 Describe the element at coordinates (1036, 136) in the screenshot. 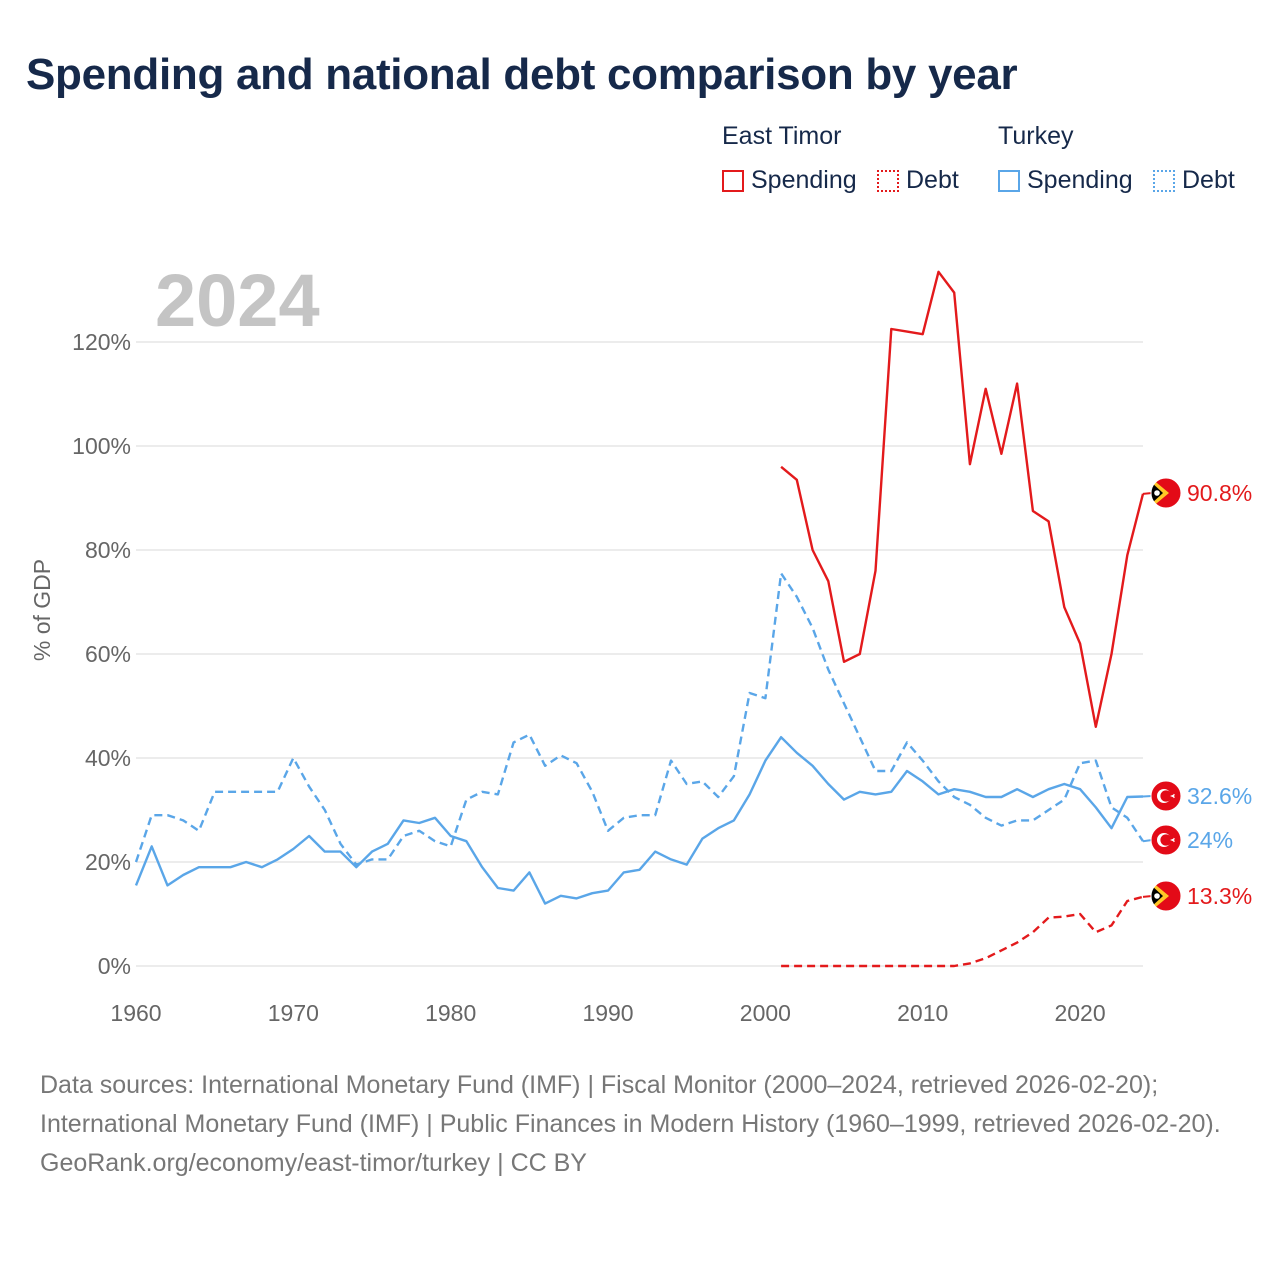

I see `legend-group-title: Turkey` at that location.